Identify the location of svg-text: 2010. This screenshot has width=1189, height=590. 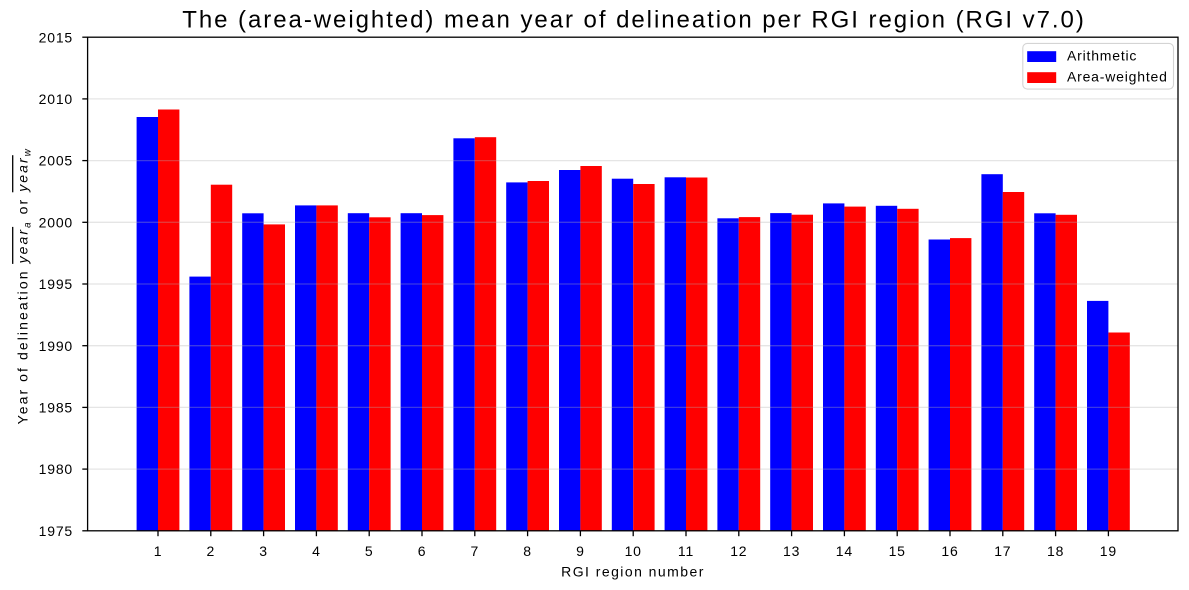
(56, 99).